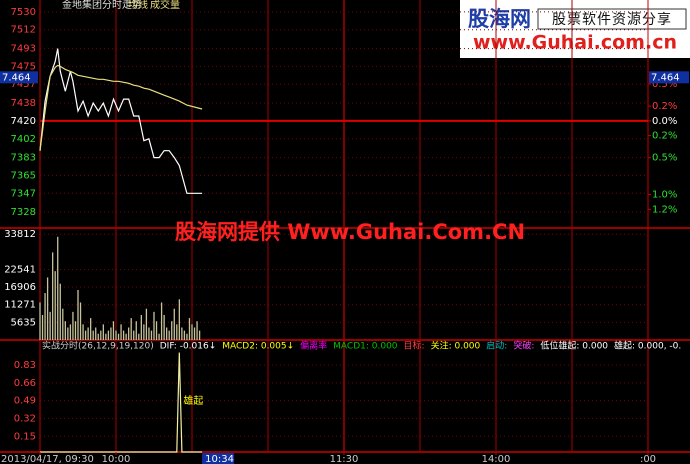  What do you see at coordinates (344, 459) in the screenshot?
I see `x-tick-label: 11:30` at bounding box center [344, 459].